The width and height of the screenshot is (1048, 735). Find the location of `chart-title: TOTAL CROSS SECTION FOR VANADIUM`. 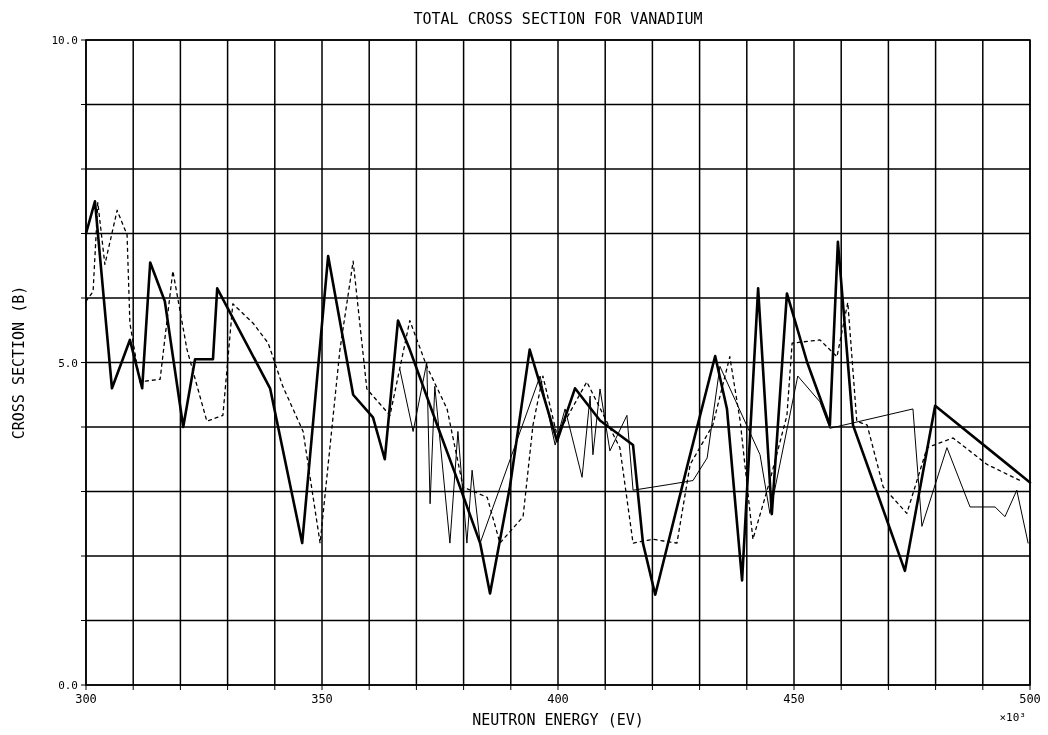

chart-title: TOTAL CROSS SECTION FOR VANADIUM is located at coordinates (558, 19).